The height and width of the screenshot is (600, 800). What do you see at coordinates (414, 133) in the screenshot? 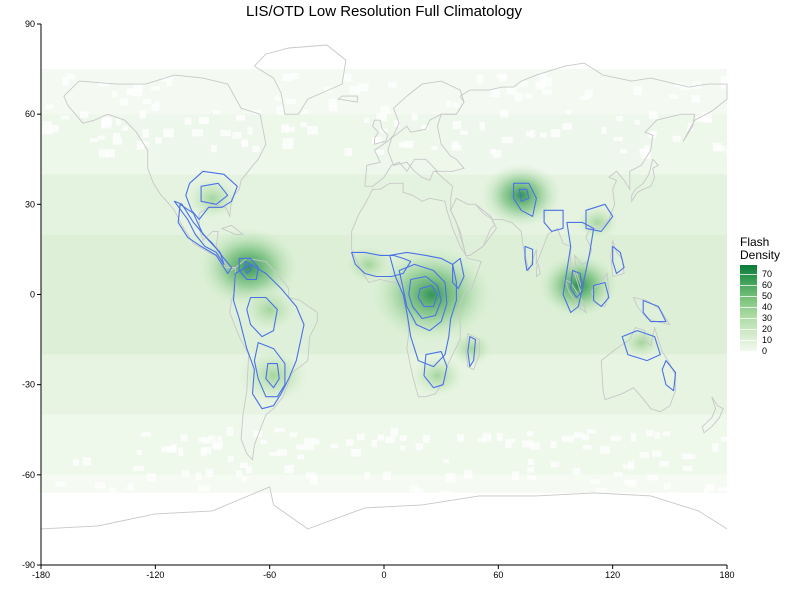
I see `coastline-europe` at bounding box center [414, 133].